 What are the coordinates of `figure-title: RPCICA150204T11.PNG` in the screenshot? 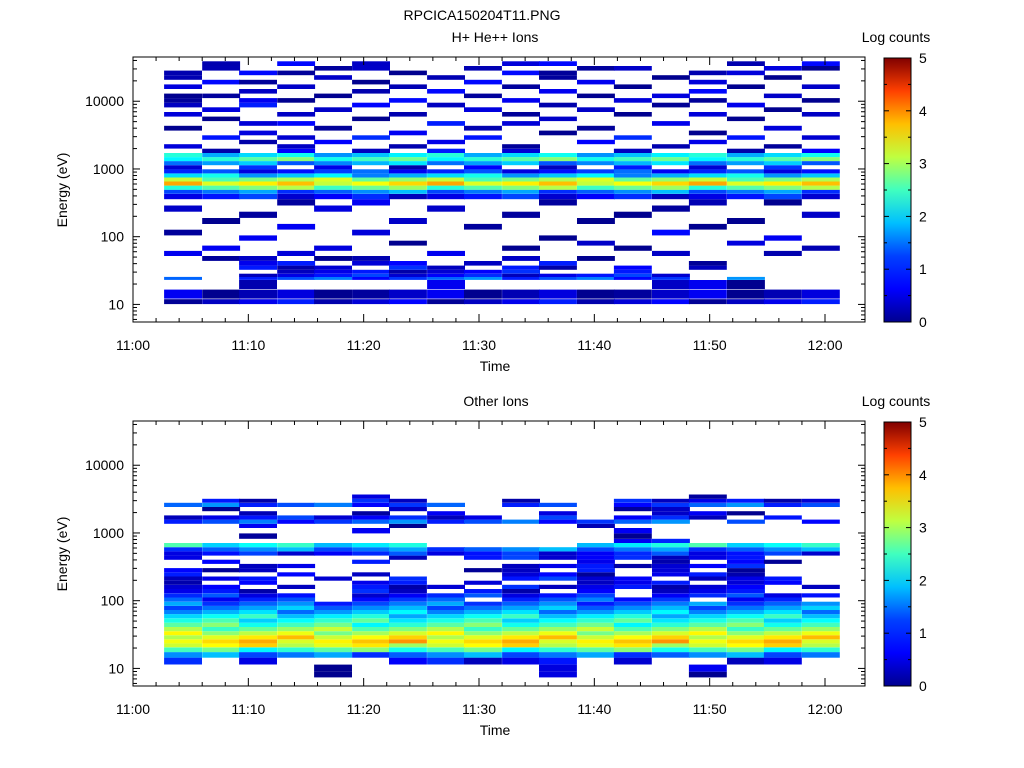 It's located at (482, 15).